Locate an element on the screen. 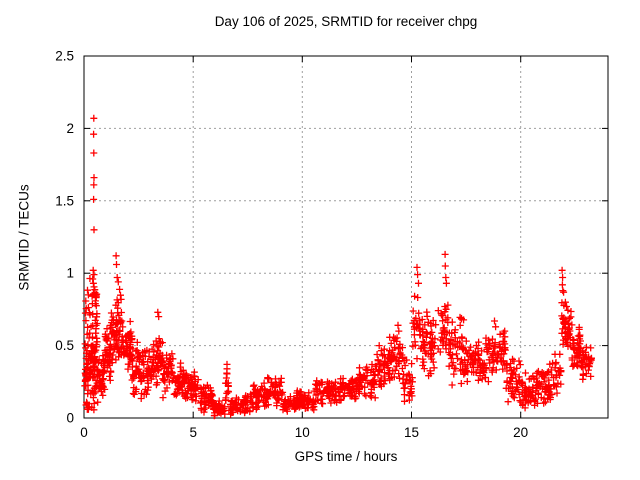 The width and height of the screenshot is (640, 480). y-tick-label: 2.5 is located at coordinates (64, 56).